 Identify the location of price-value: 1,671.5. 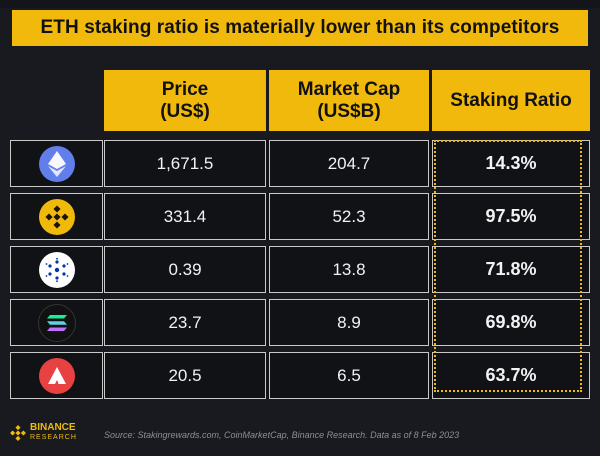
(185, 163).